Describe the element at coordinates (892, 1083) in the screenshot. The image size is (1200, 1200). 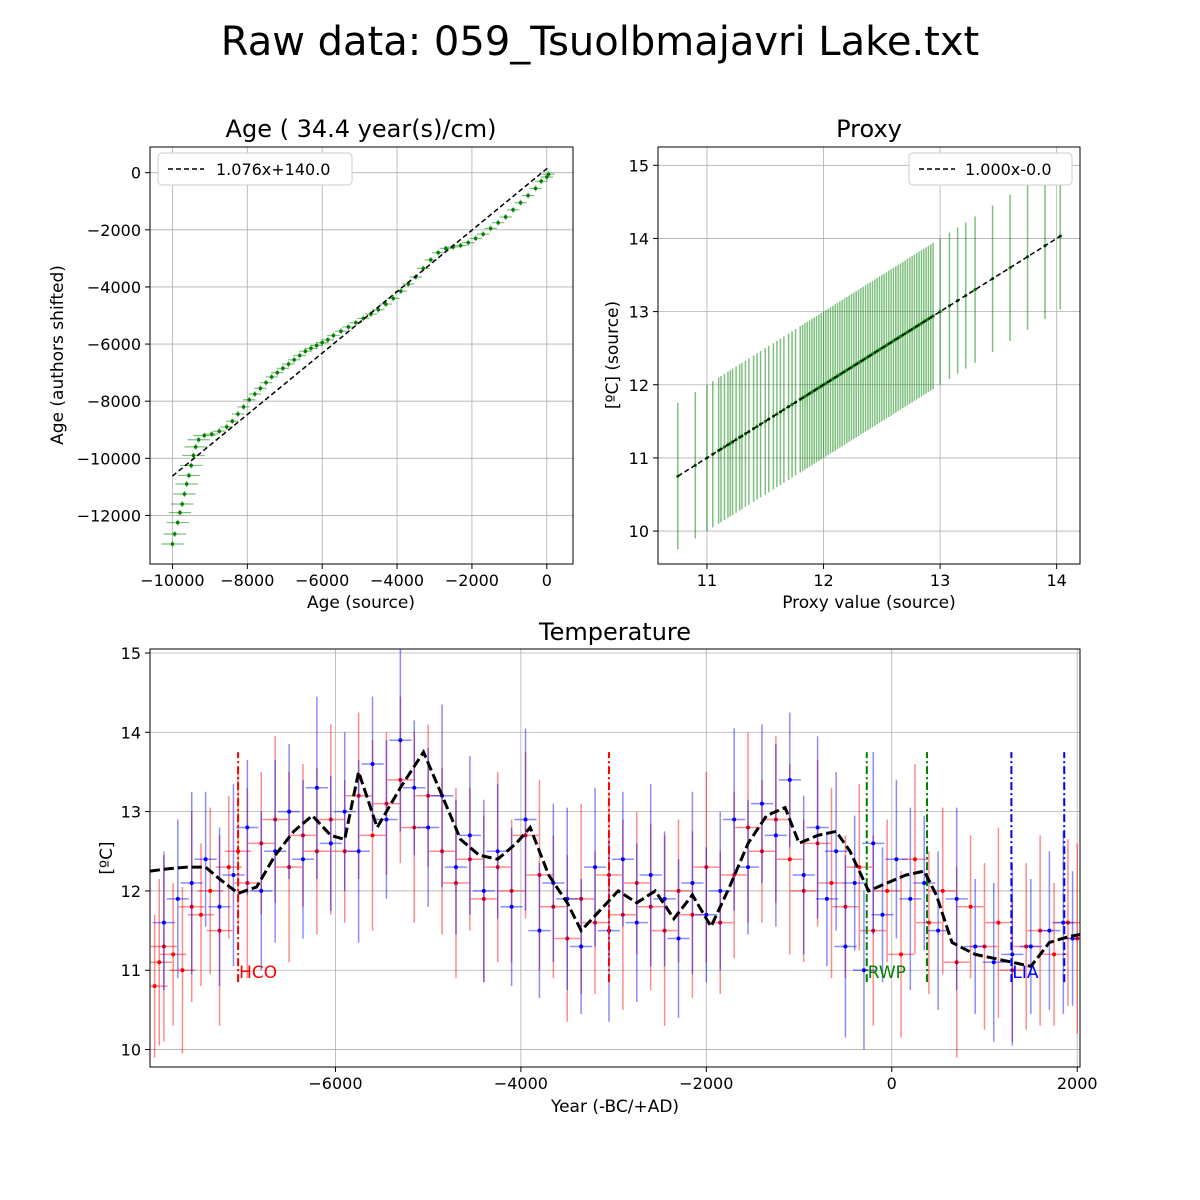
I see `temperature-x-tick-label: 0` at that location.